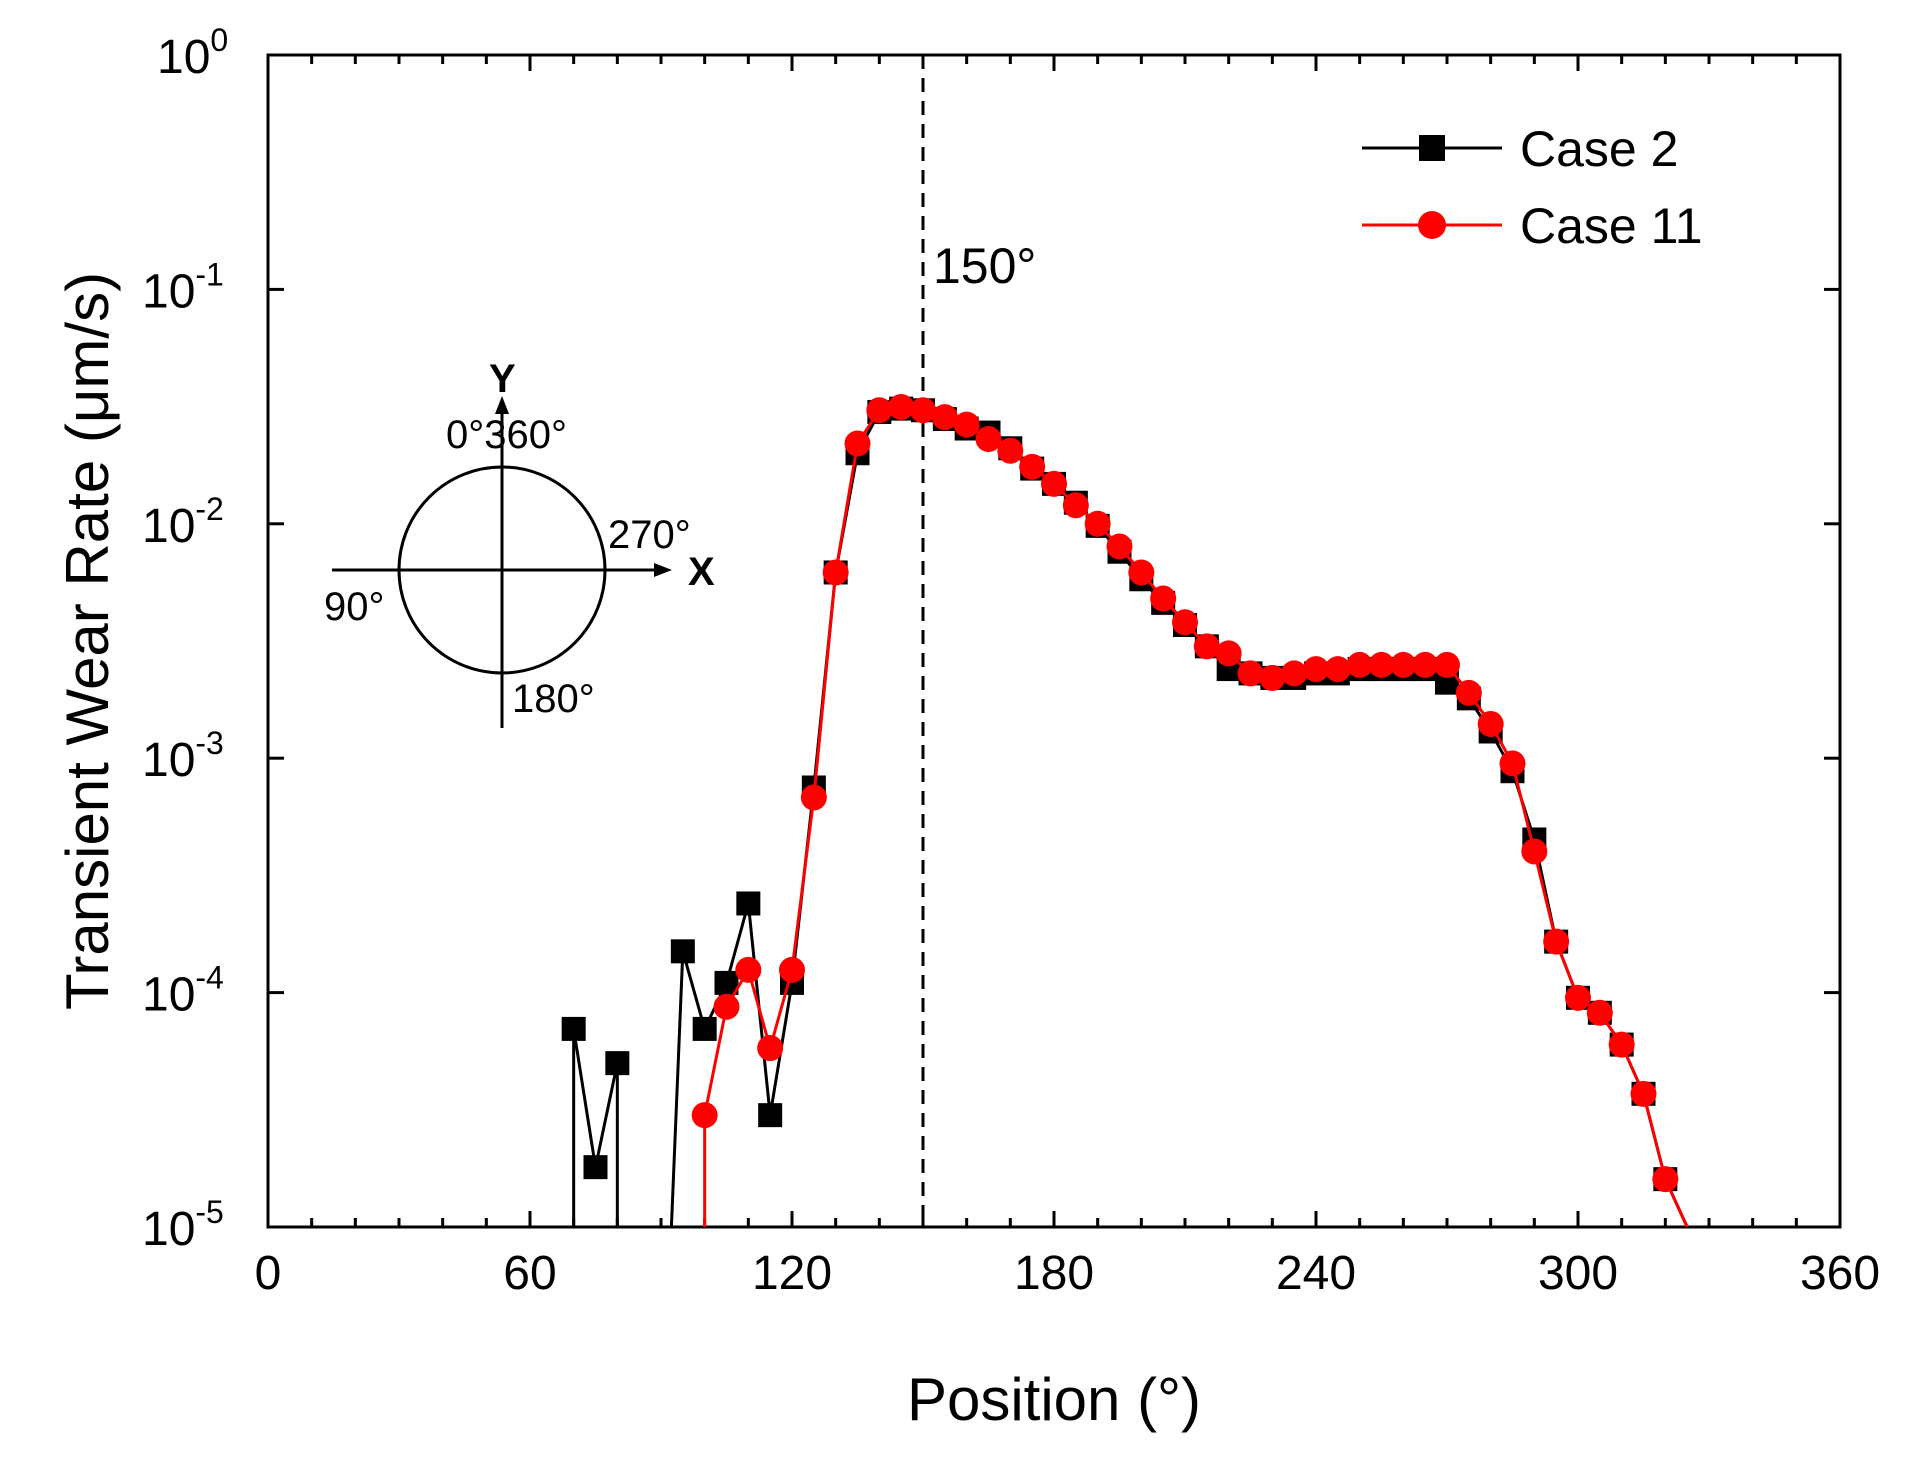 This screenshot has height=1457, width=1910. I want to click on x-tick-label: 360, so click(1840, 1273).